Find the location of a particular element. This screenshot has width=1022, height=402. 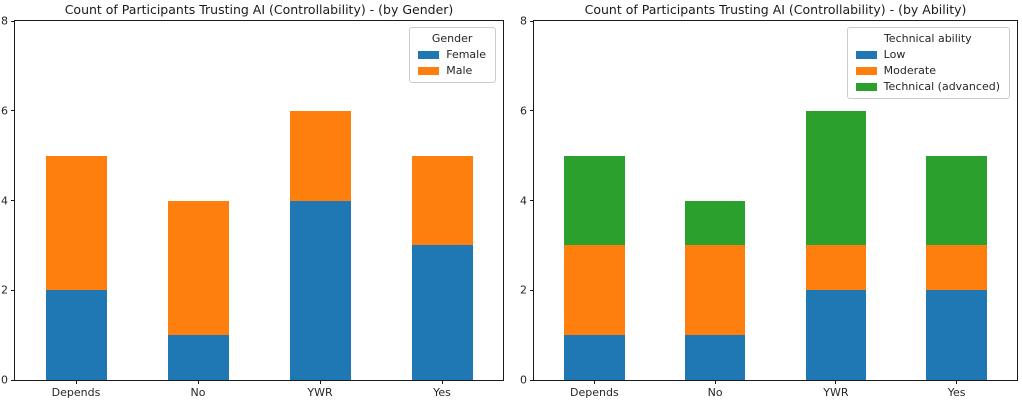

legend-item-technical-advanced: Technical (advanced) is located at coordinates (927, 86).